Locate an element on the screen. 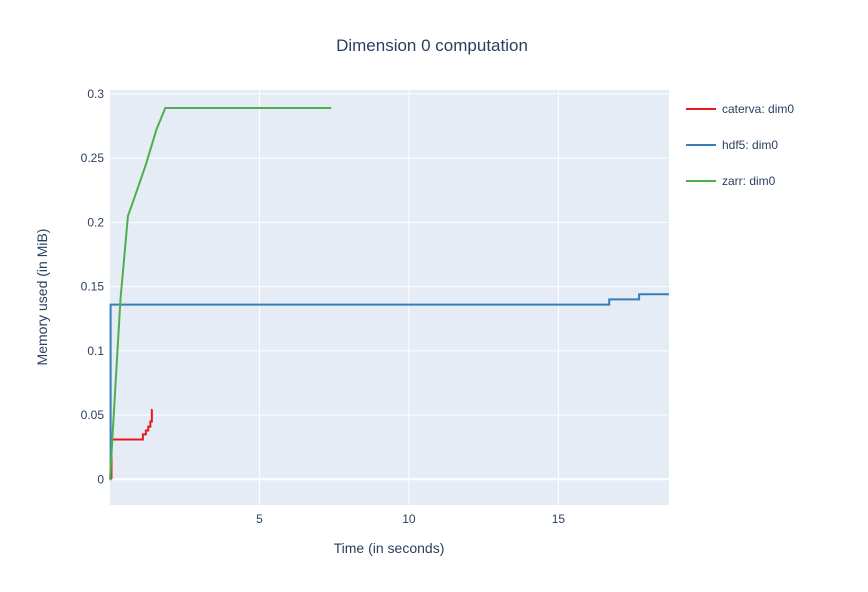  y-tick-label: 0.05 is located at coordinates (93, 415).